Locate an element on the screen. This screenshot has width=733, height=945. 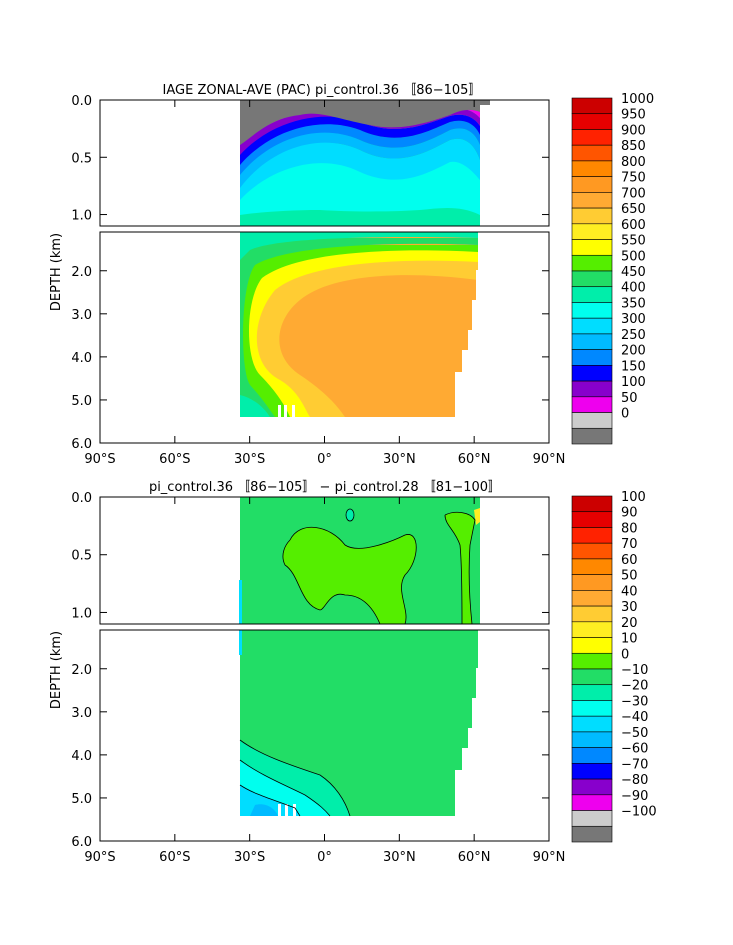
colorbar-label: 350 is located at coordinates (633, 303).